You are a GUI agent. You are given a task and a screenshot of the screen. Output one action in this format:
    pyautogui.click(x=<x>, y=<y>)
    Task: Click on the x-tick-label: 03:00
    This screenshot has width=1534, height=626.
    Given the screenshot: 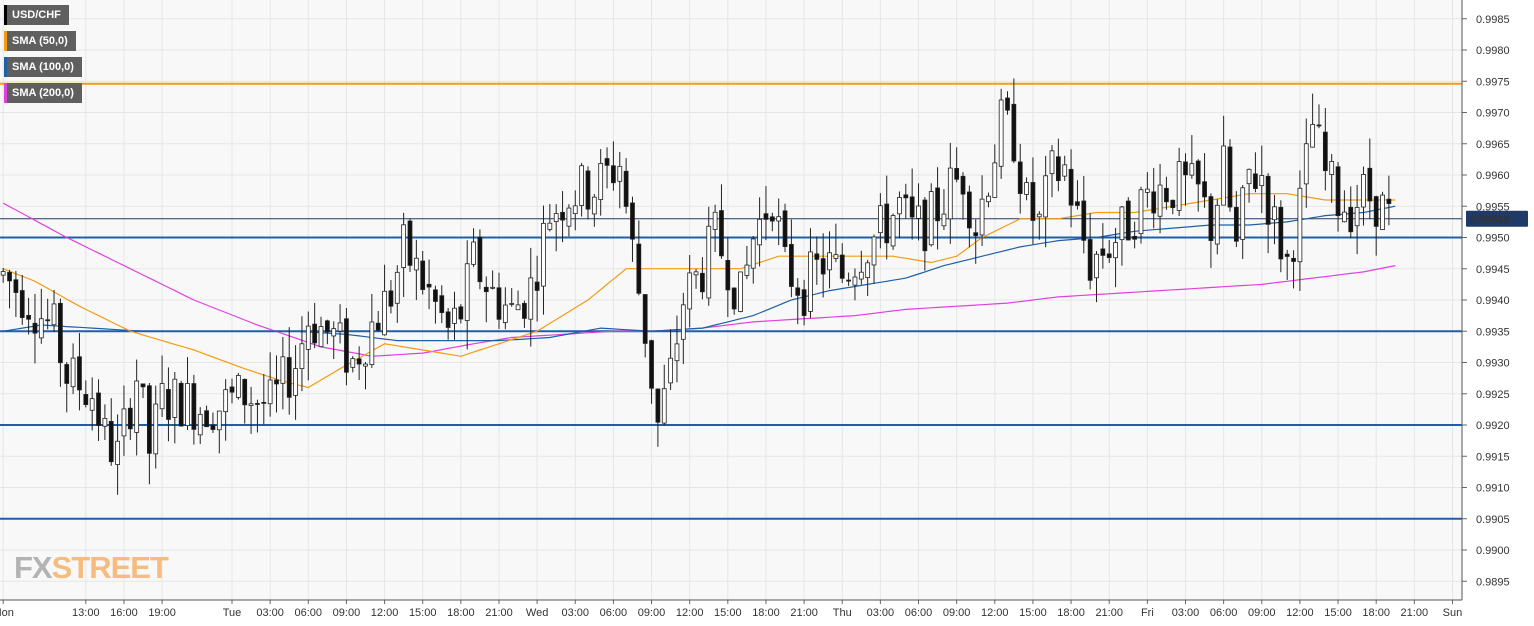 What is the action you would take?
    pyautogui.click(x=1186, y=613)
    